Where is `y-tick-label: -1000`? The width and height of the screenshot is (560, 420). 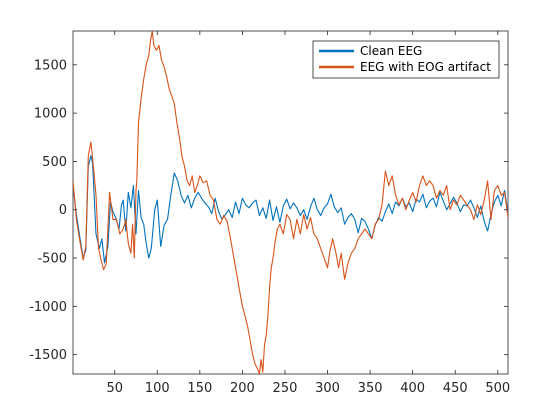
y-tick-label: -1000 is located at coordinates (48, 307).